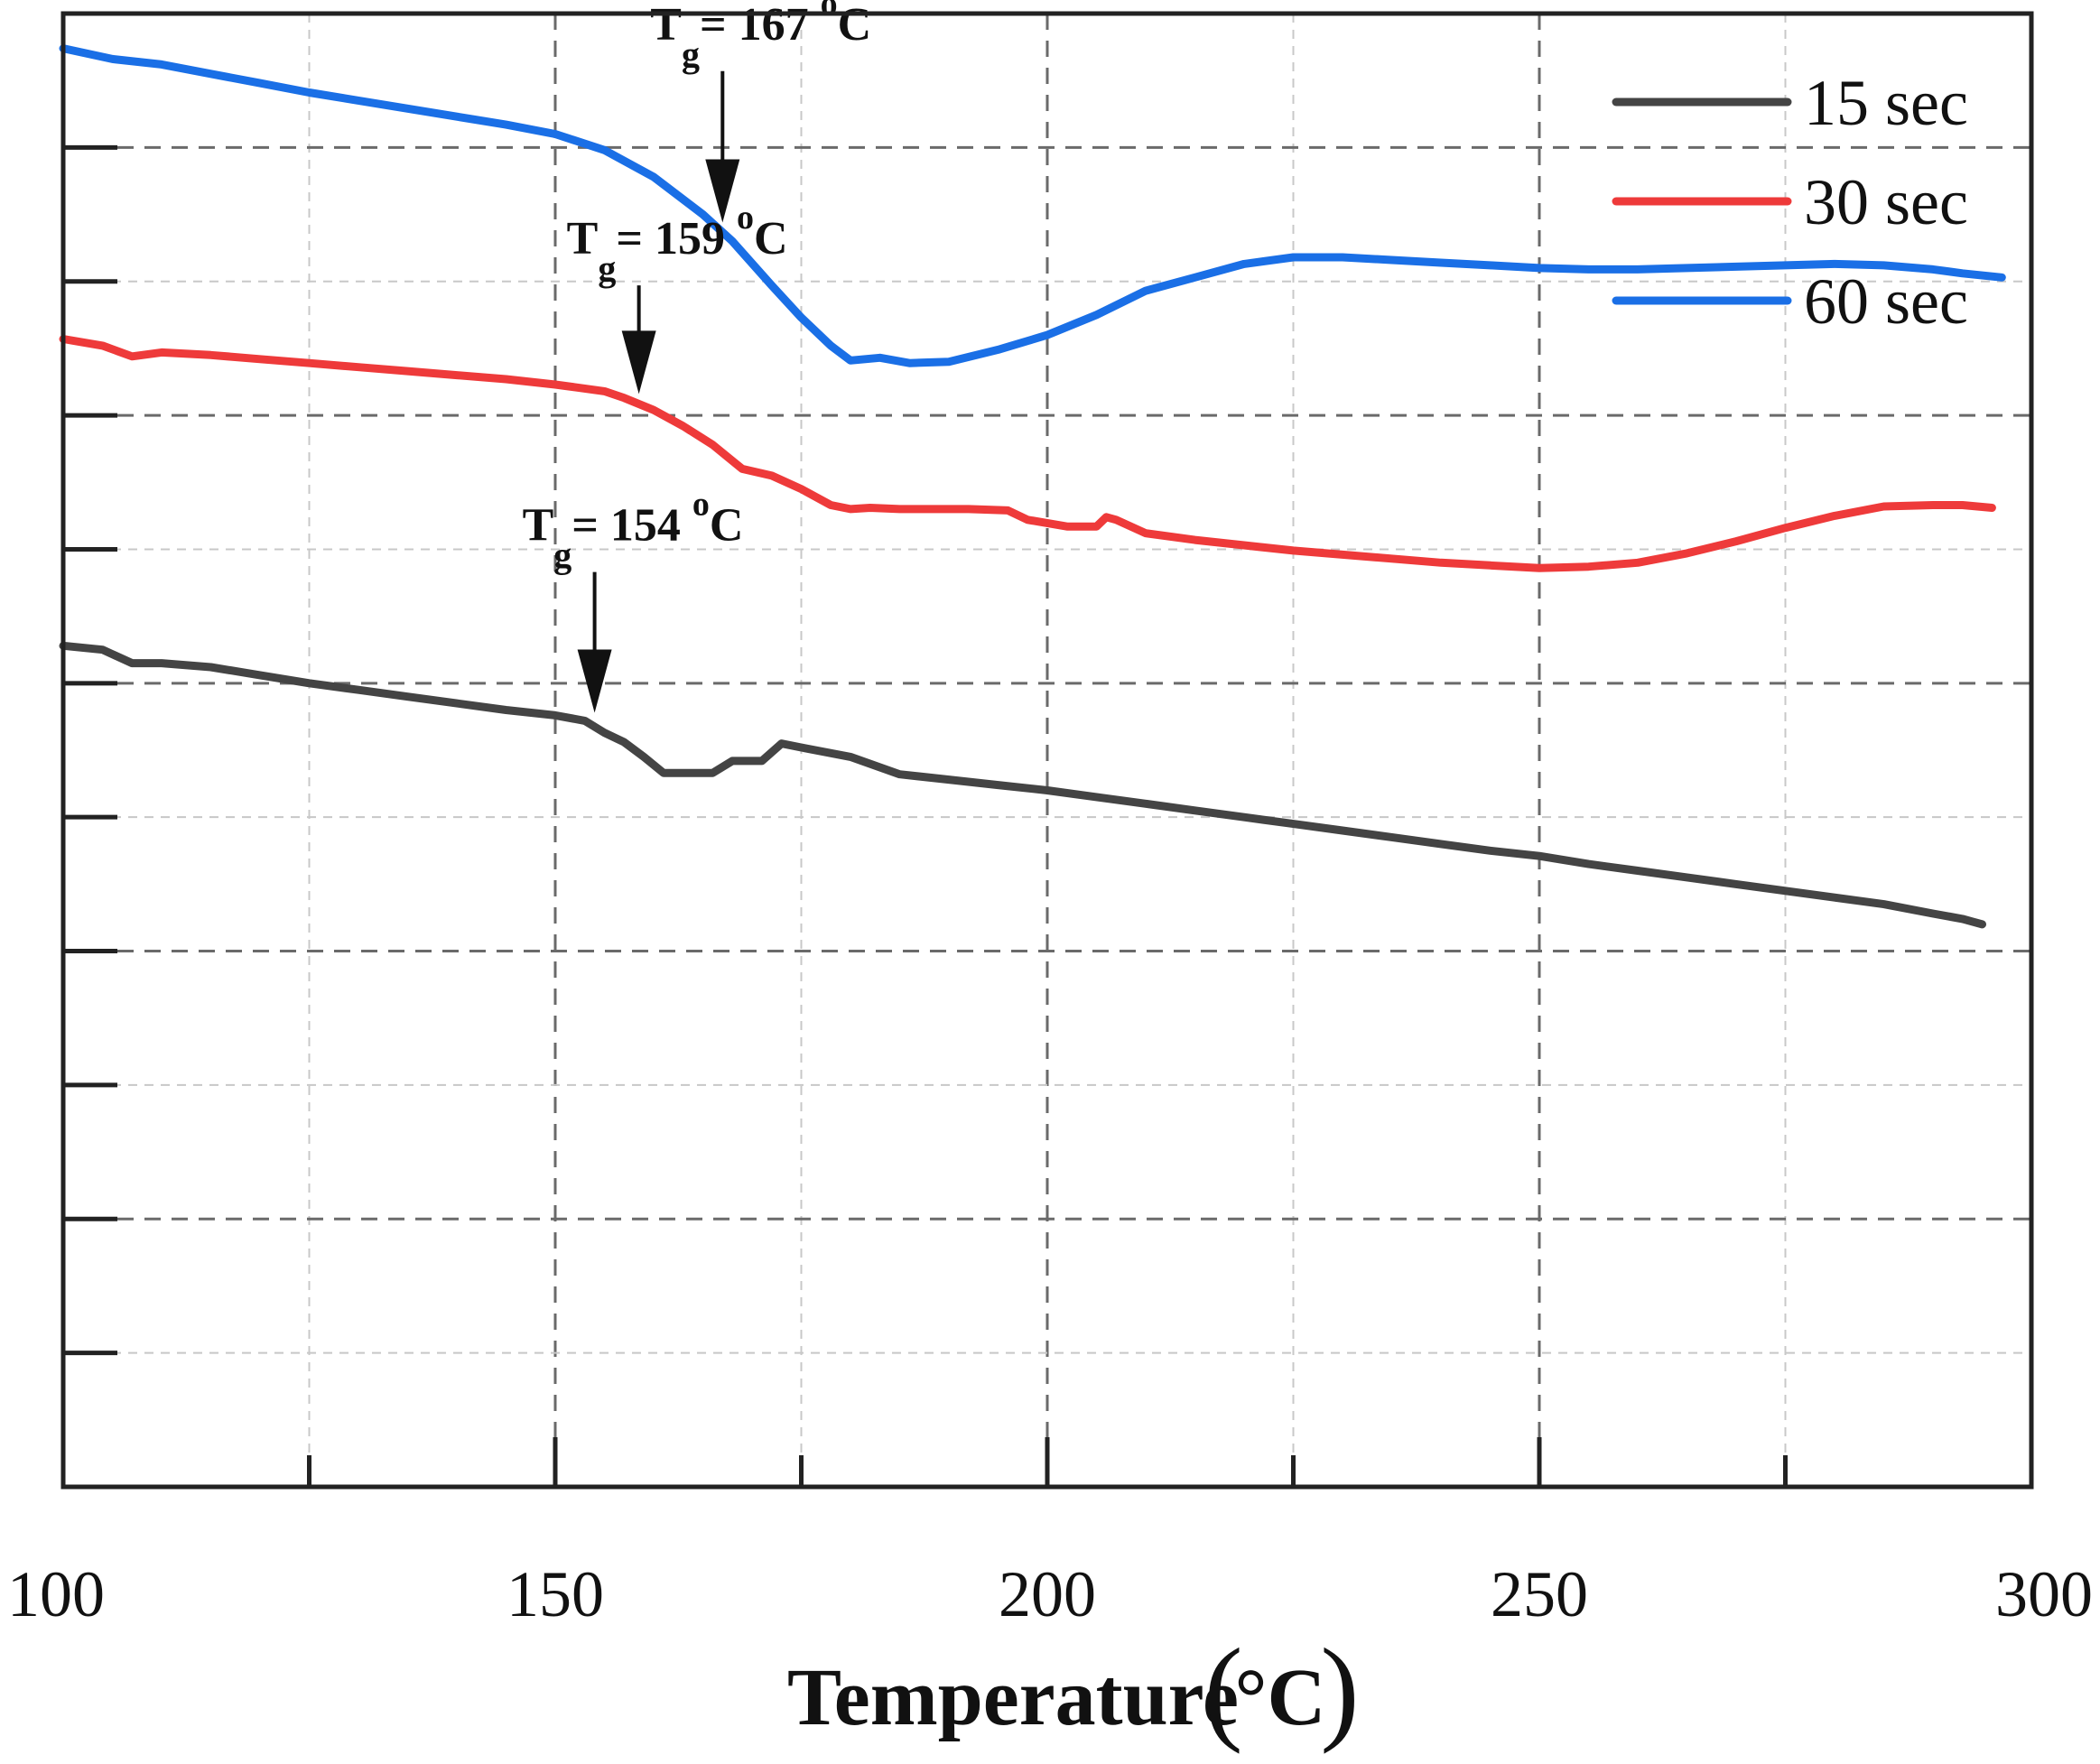 Image resolution: width=2100 pixels, height=1764 pixels. What do you see at coordinates (677, 244) in the screenshot?
I see `annotation-label: Tg= 159 oC` at bounding box center [677, 244].